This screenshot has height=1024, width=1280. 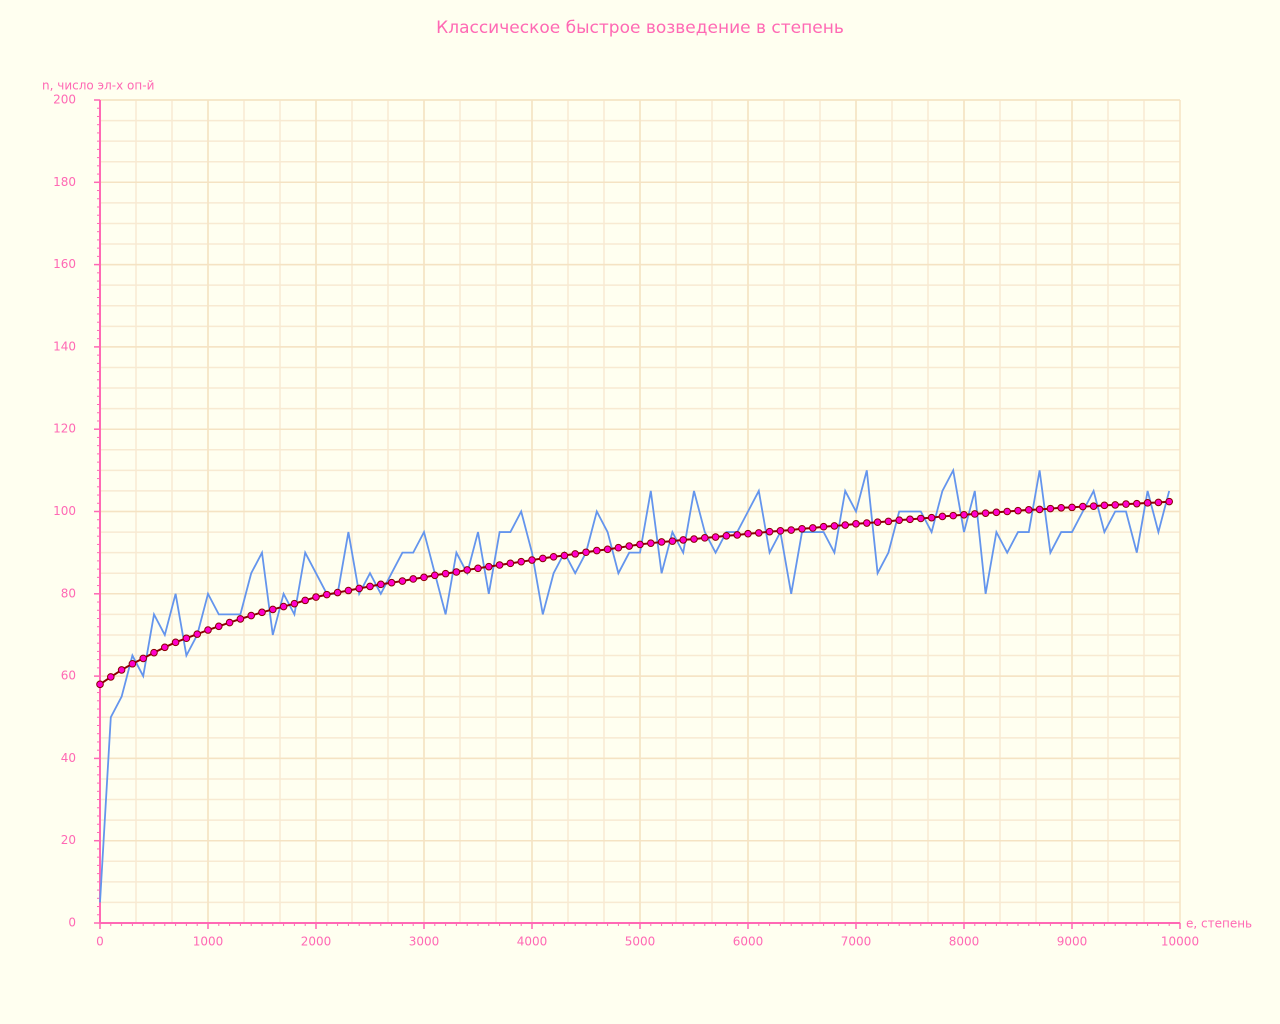 What do you see at coordinates (316, 942) in the screenshot?
I see `x-tick-label: 2000` at bounding box center [316, 942].